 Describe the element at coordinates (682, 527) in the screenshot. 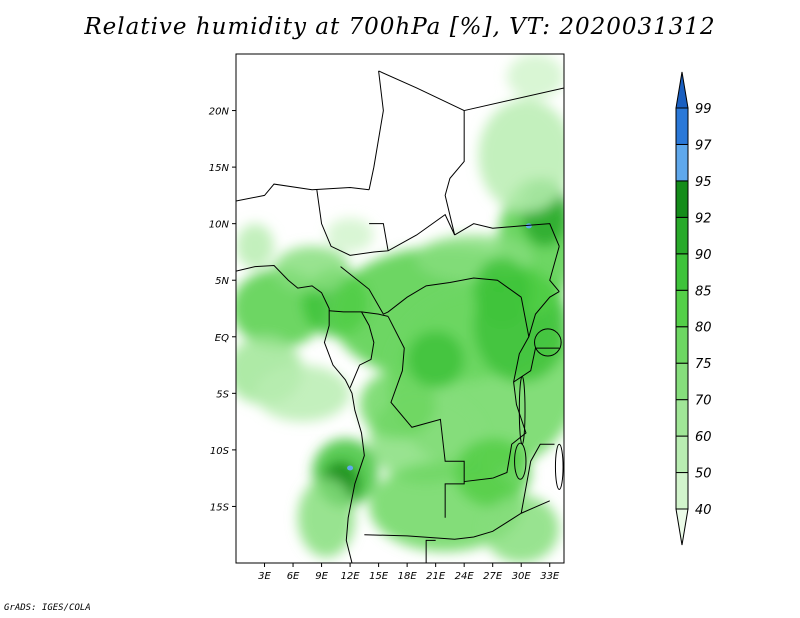

I see `colorbar-low-arrow` at that location.